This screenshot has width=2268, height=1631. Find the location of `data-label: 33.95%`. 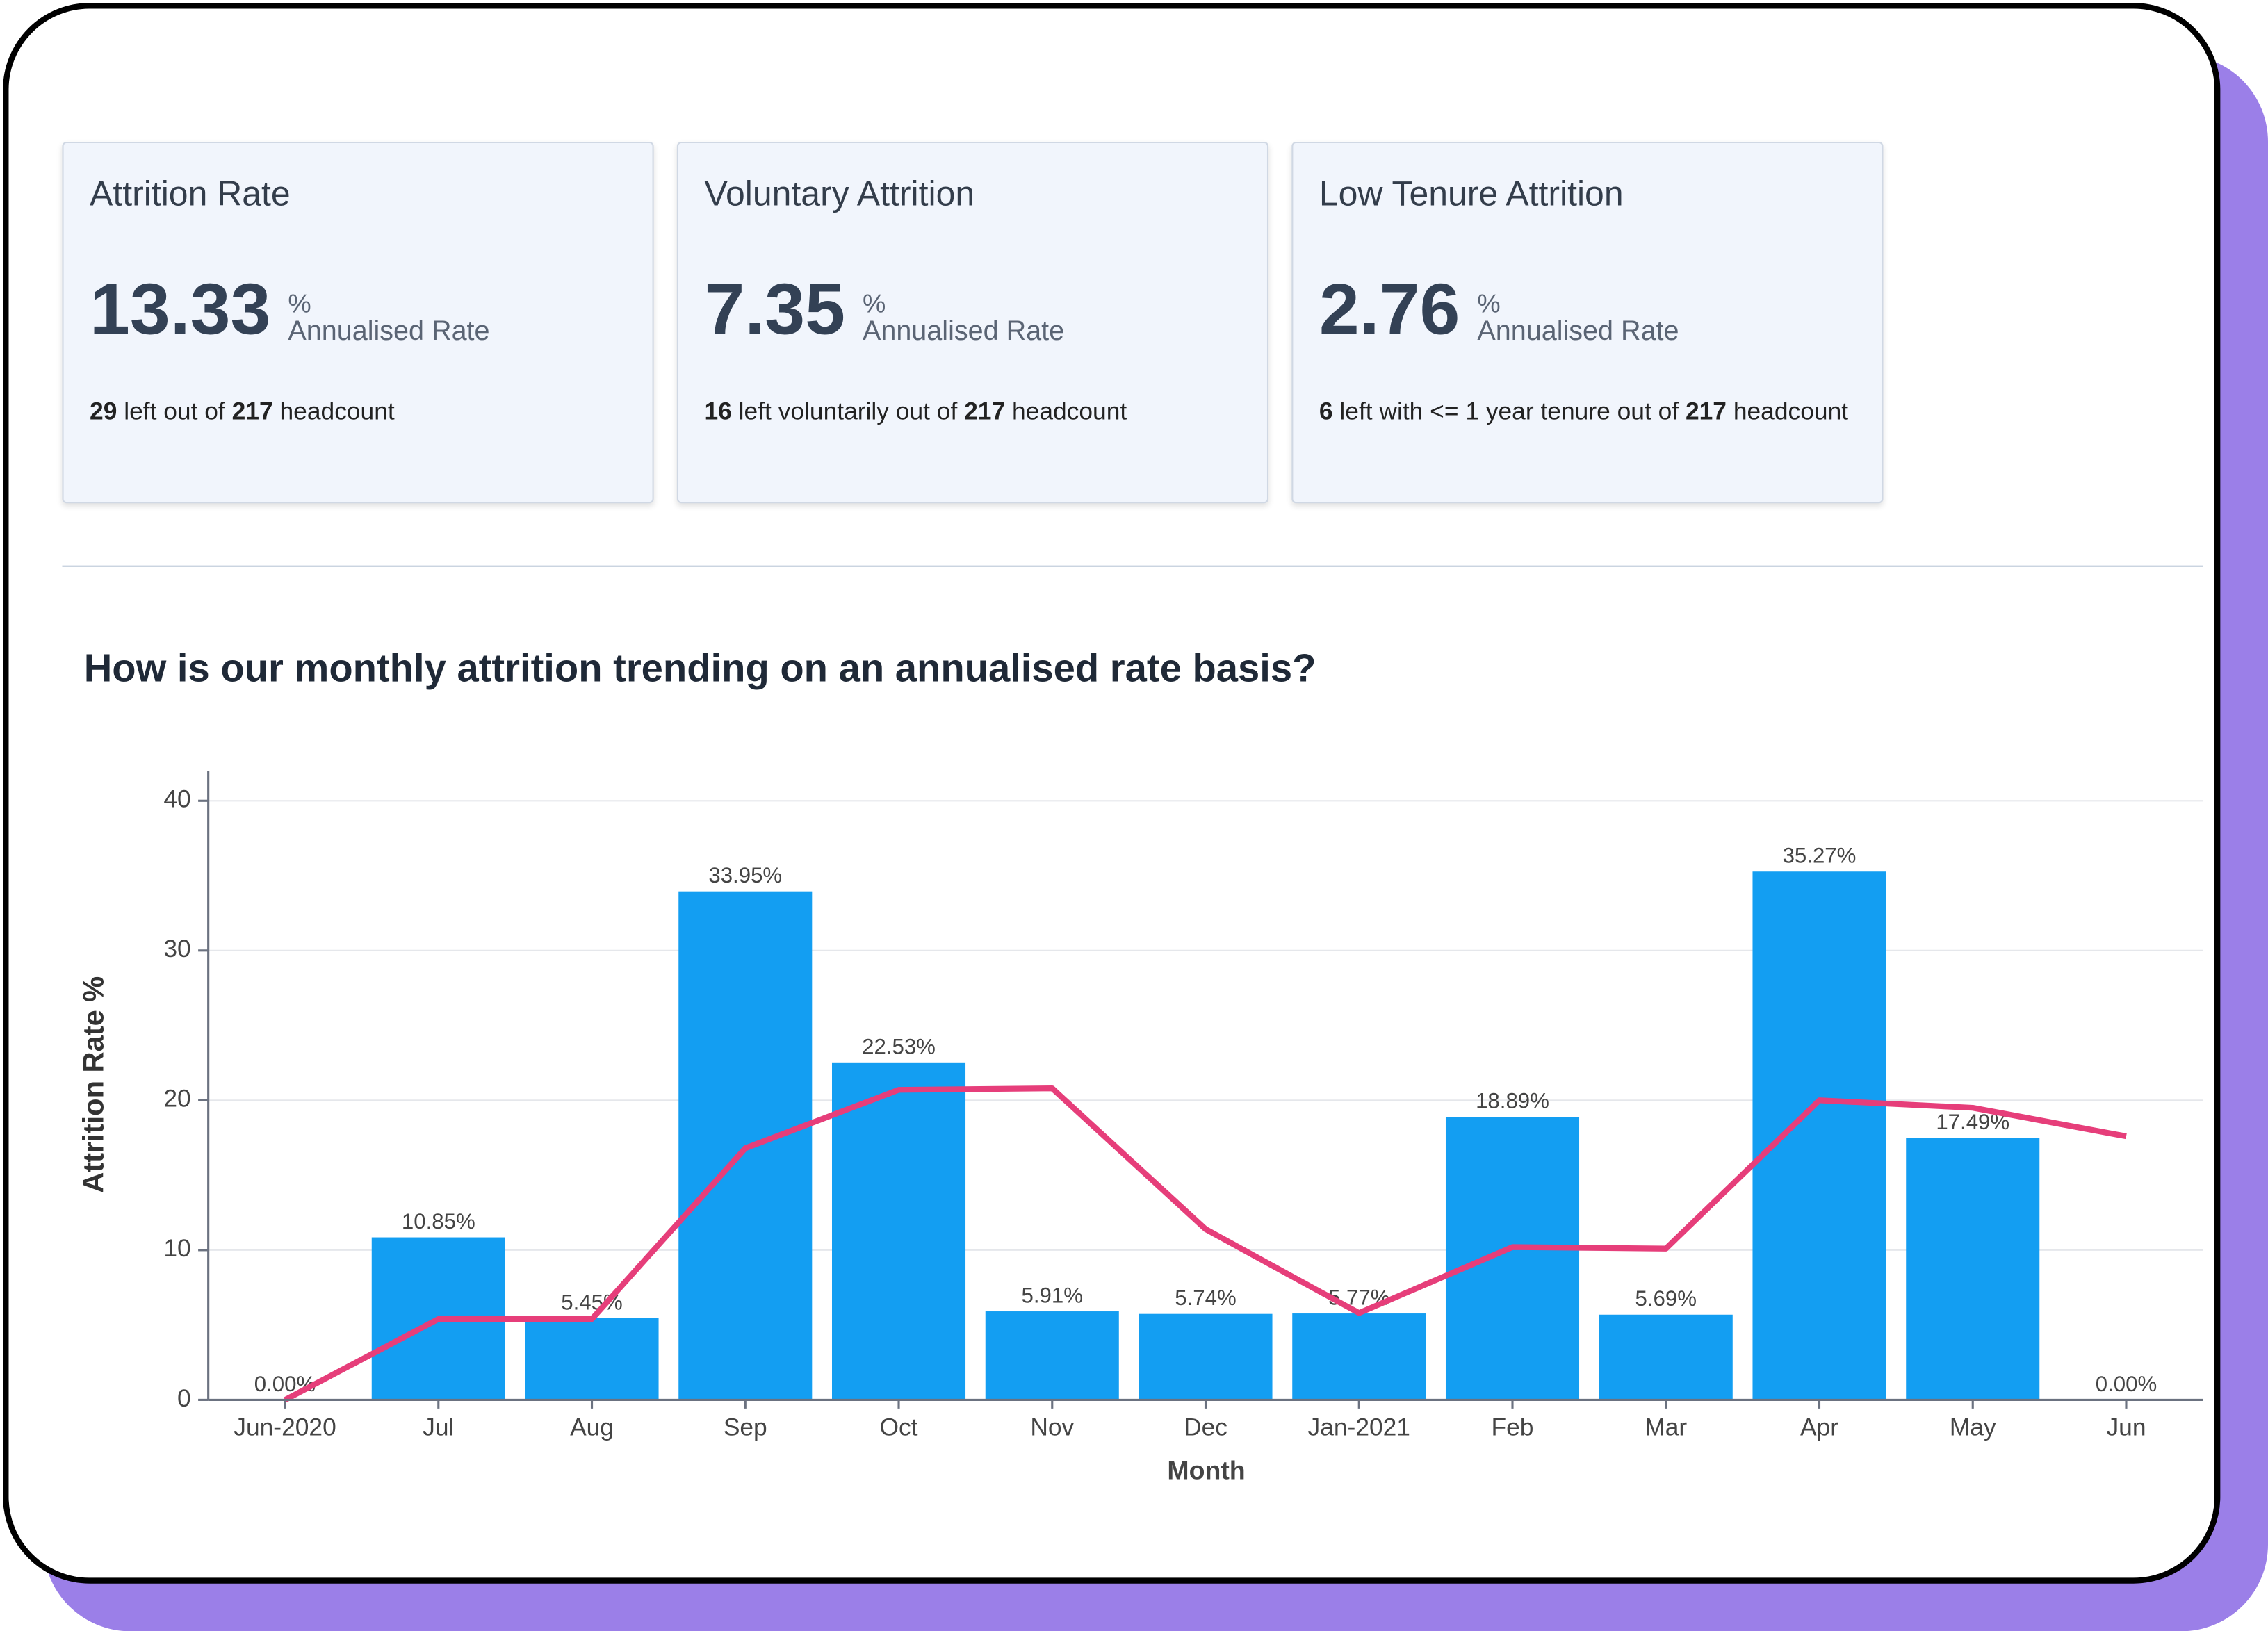

data-label: 33.95% is located at coordinates (745, 875).